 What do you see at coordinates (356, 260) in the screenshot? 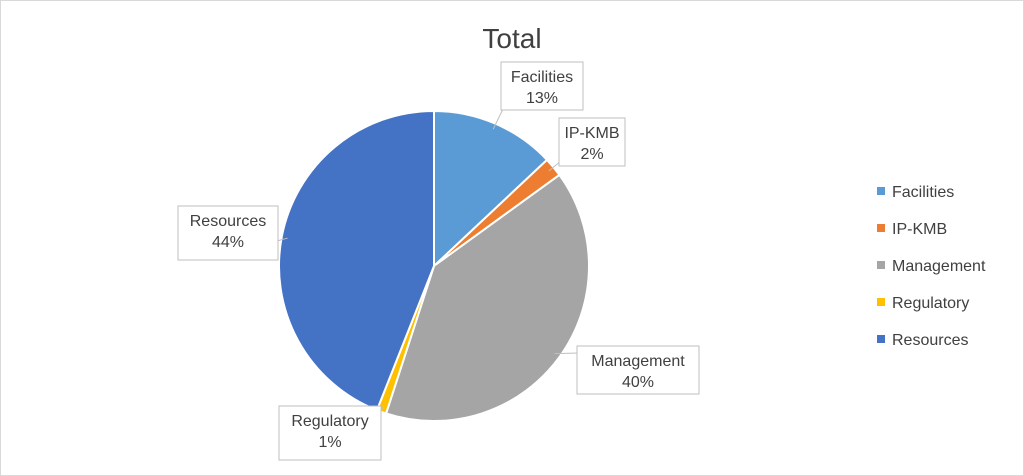
I see `pie-slice-resources` at bounding box center [356, 260].